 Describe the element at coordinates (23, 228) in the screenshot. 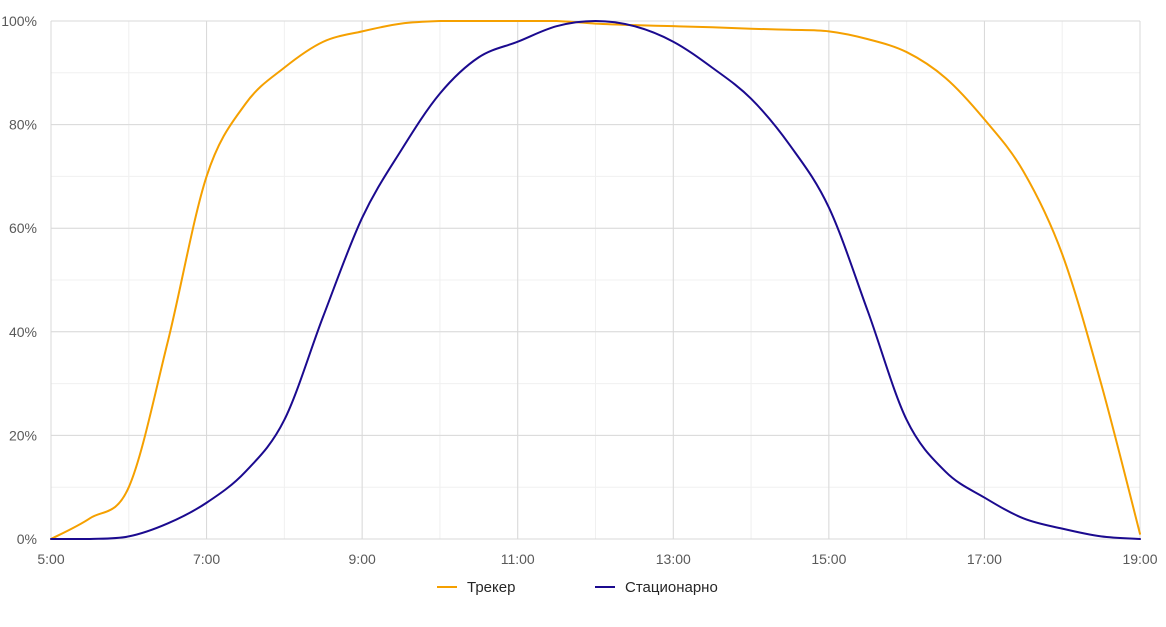

I see `y-tick-label: 60%` at that location.